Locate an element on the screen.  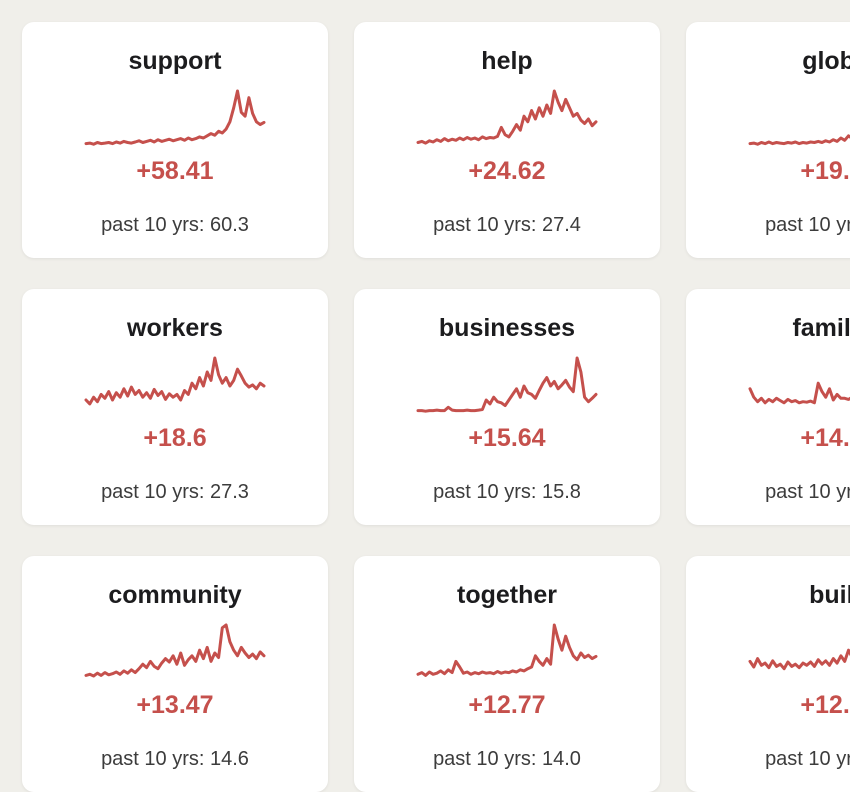
card-title: help is located at coordinates (507, 61).